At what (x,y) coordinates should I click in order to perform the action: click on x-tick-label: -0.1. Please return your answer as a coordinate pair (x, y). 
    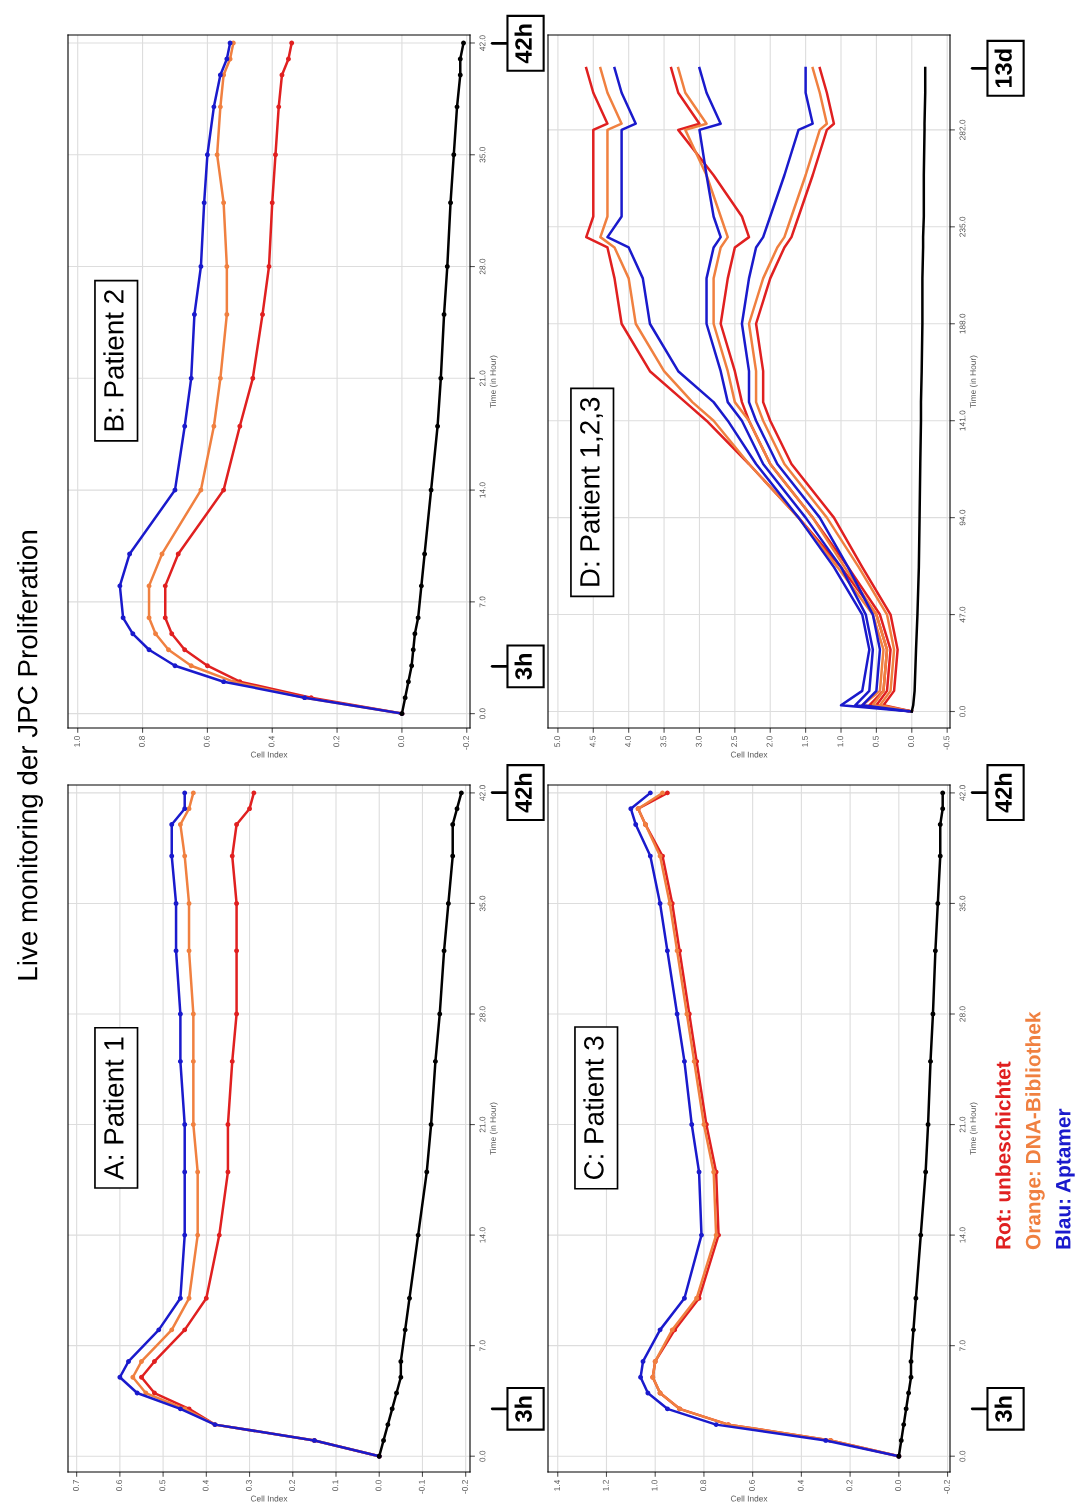
    Looking at the image, I should click on (421, 1487).